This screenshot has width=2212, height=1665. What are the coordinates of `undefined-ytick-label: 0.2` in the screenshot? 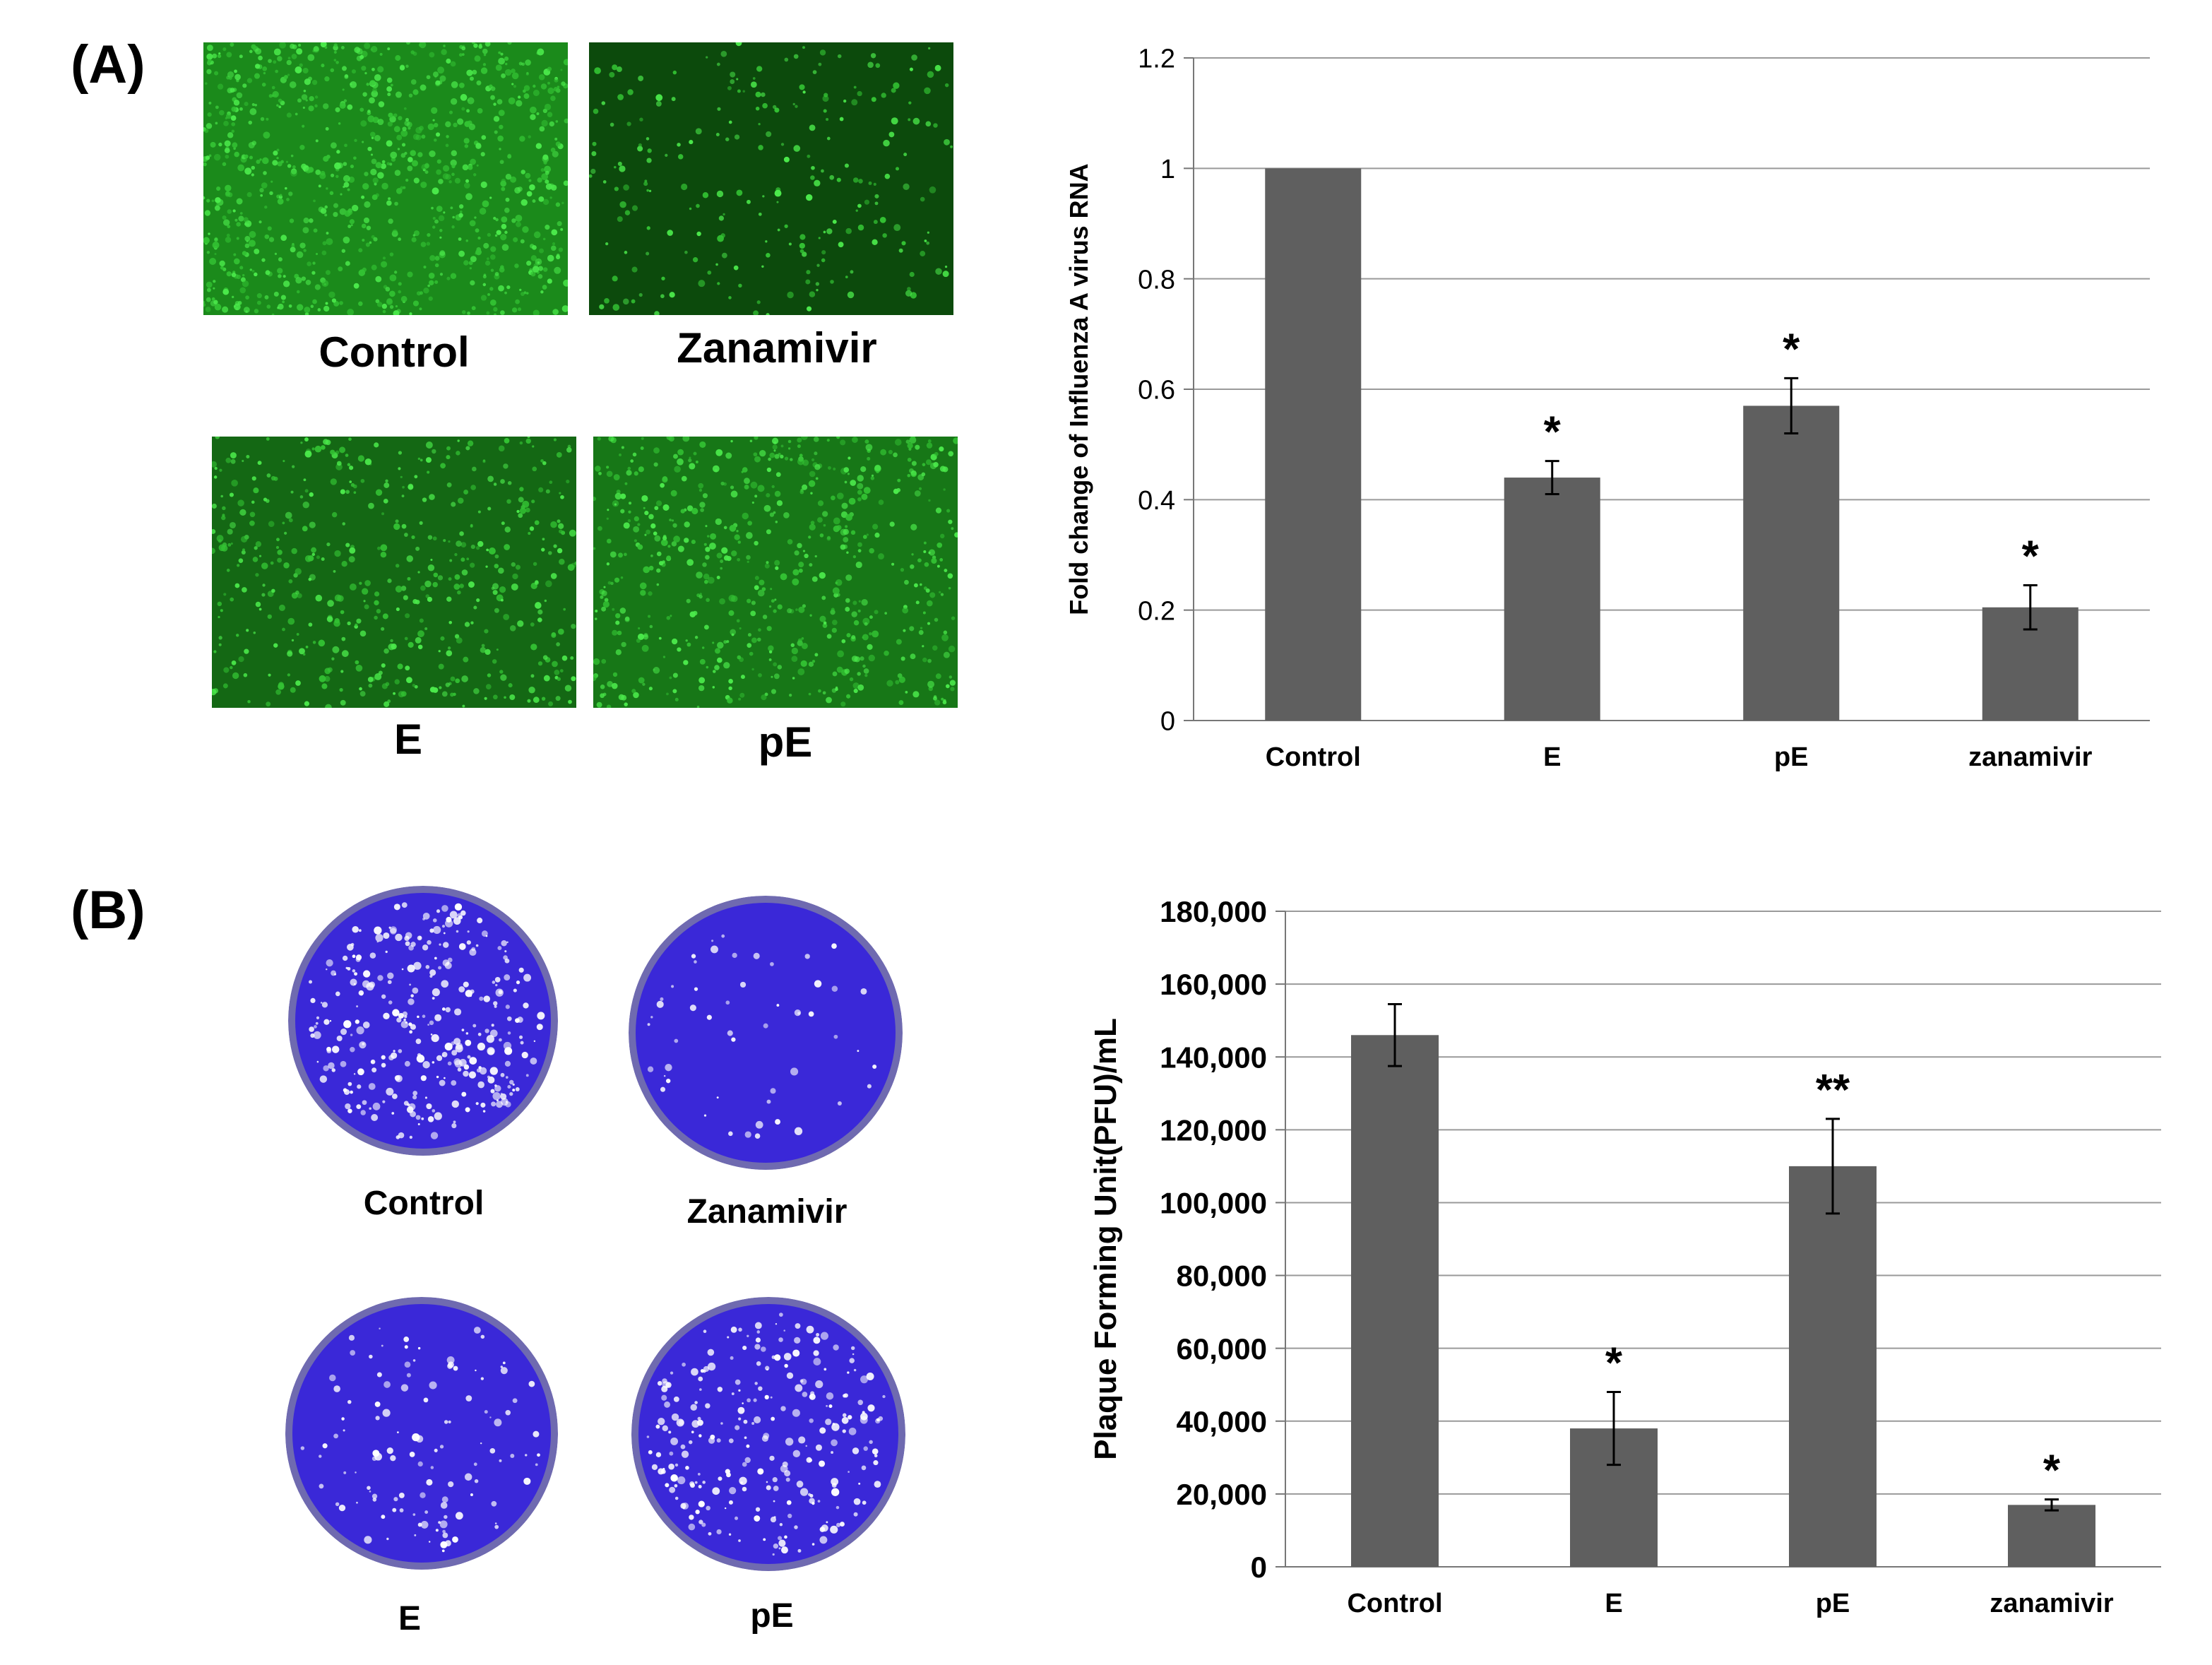 It's located at (1156, 611).